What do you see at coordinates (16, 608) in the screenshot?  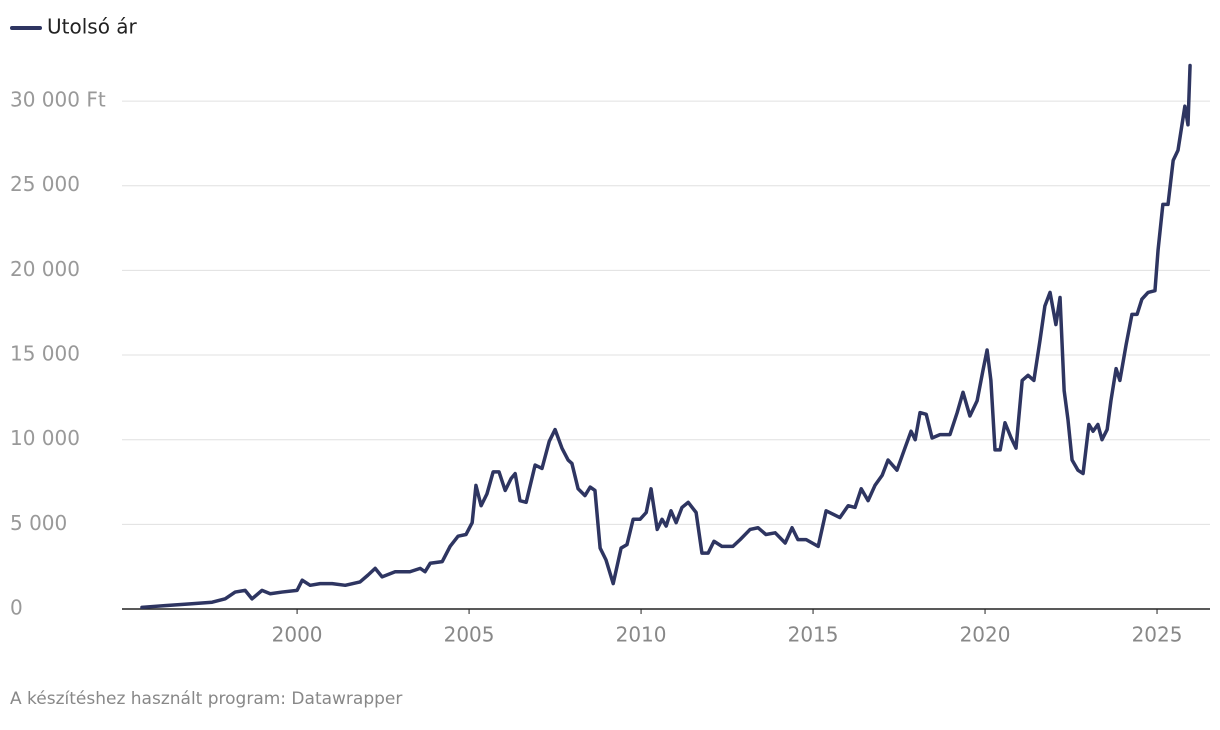 I see `y-tick-label: 0` at bounding box center [16, 608].